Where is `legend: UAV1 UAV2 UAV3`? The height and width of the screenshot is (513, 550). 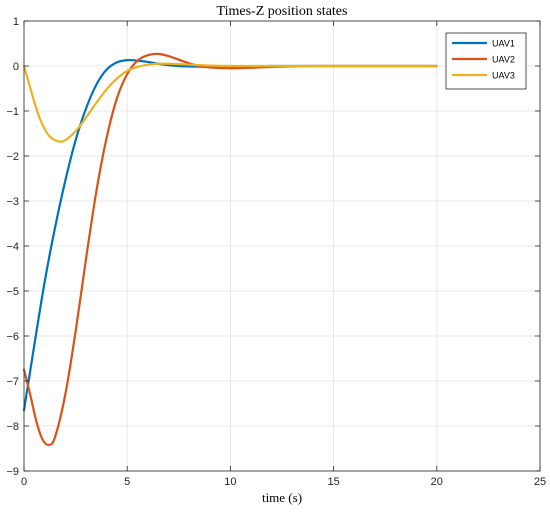
legend: UAV1 UAV2 UAV3 is located at coordinates (486, 61).